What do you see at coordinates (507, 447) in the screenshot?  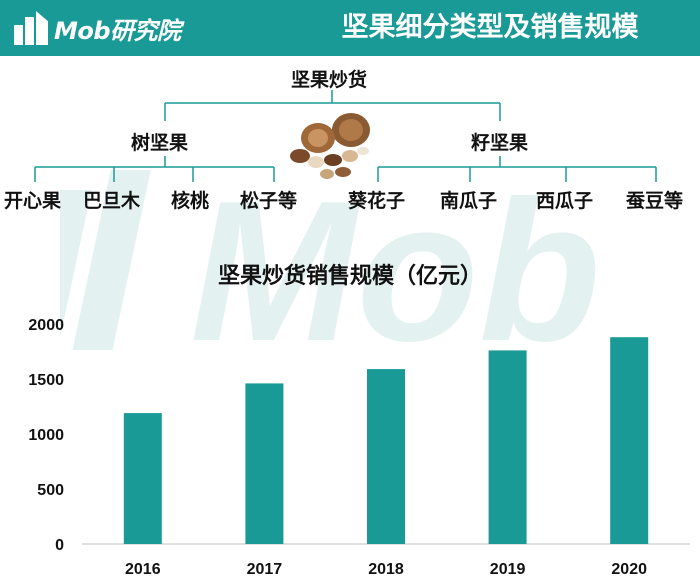 I see `bar-2019` at bounding box center [507, 447].